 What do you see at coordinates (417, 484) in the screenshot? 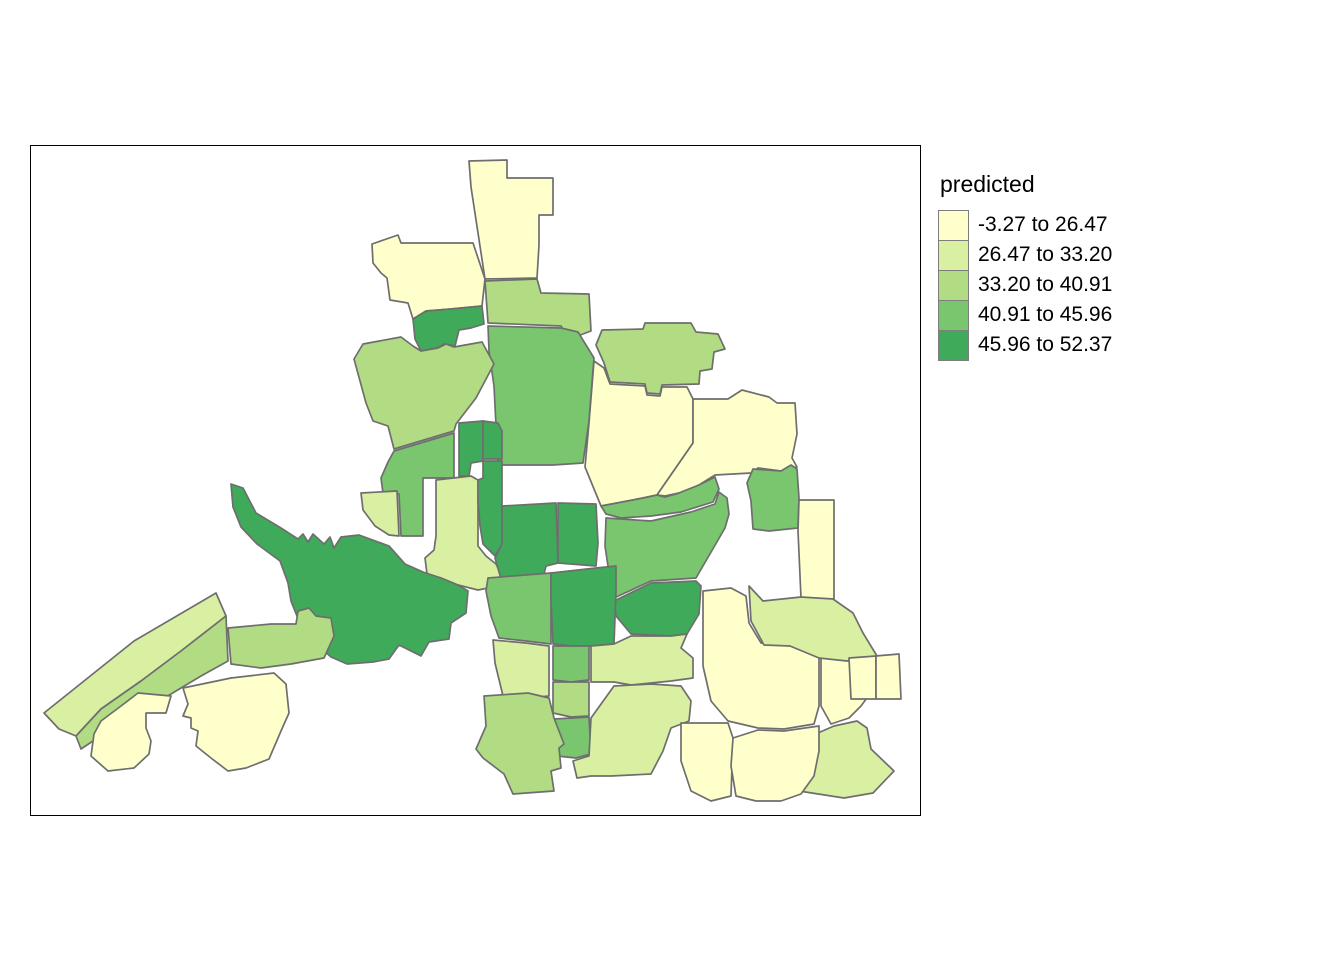
I see `map-region-w-strip` at bounding box center [417, 484].